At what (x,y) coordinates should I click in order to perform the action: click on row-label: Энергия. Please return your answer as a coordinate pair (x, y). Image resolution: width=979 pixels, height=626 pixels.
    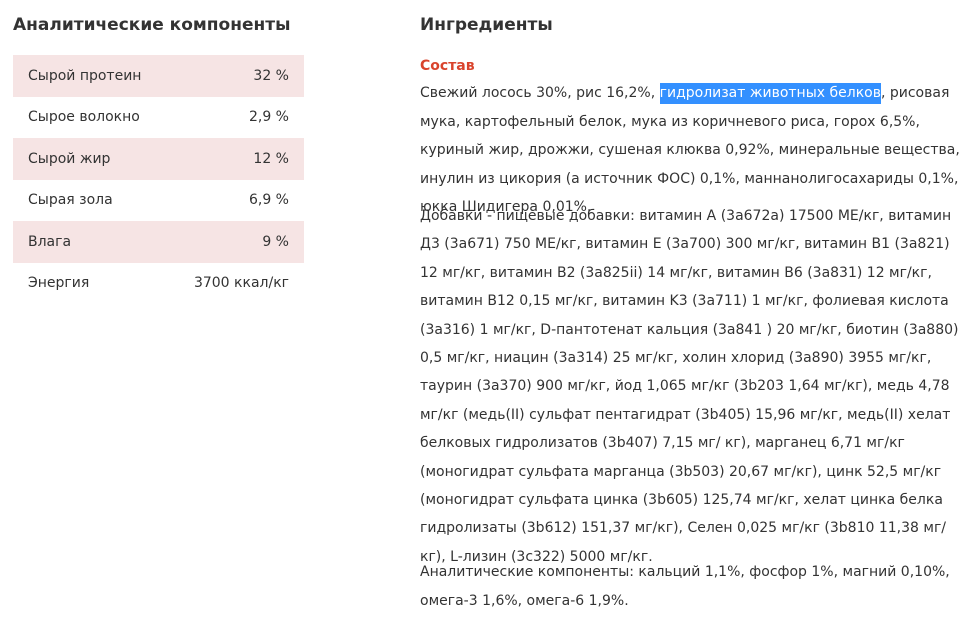
    Looking at the image, I should click on (59, 283).